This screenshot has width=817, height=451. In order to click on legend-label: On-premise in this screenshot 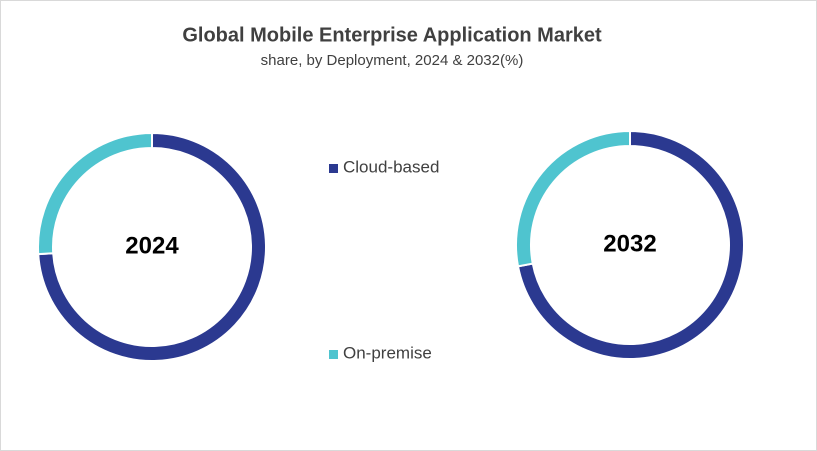, I will do `click(387, 352)`.